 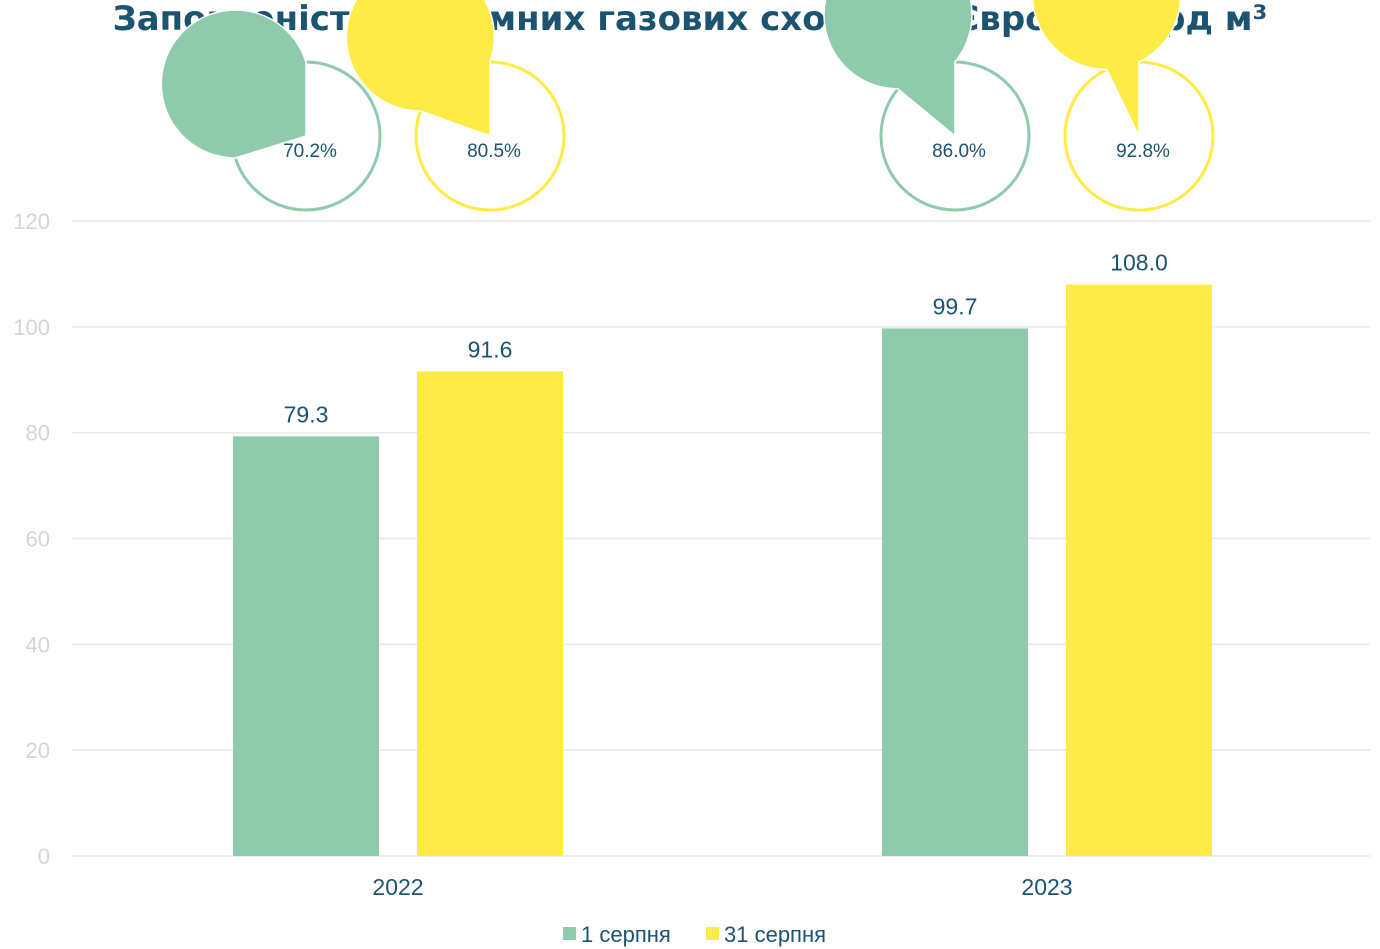 I want to click on y-tick-label: 20, so click(x=38, y=750).